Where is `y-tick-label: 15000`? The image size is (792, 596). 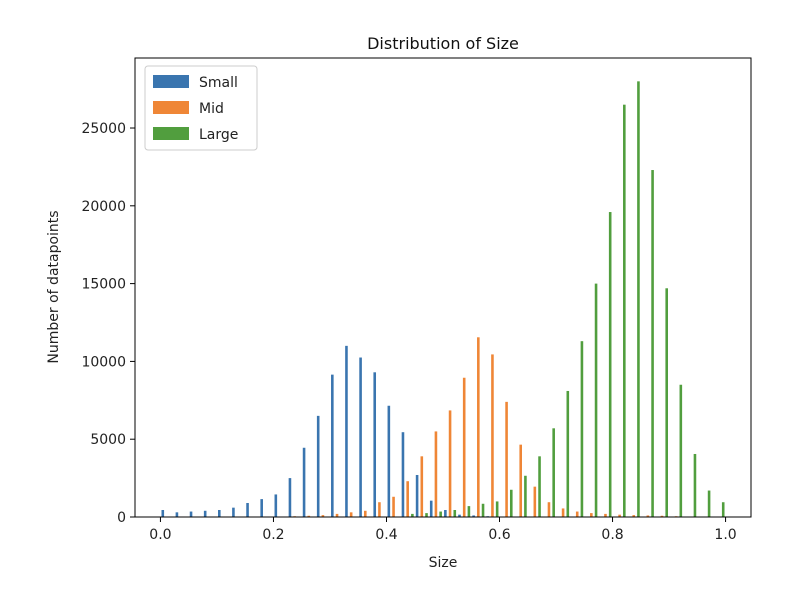 y-tick-label: 15000 is located at coordinates (103, 285).